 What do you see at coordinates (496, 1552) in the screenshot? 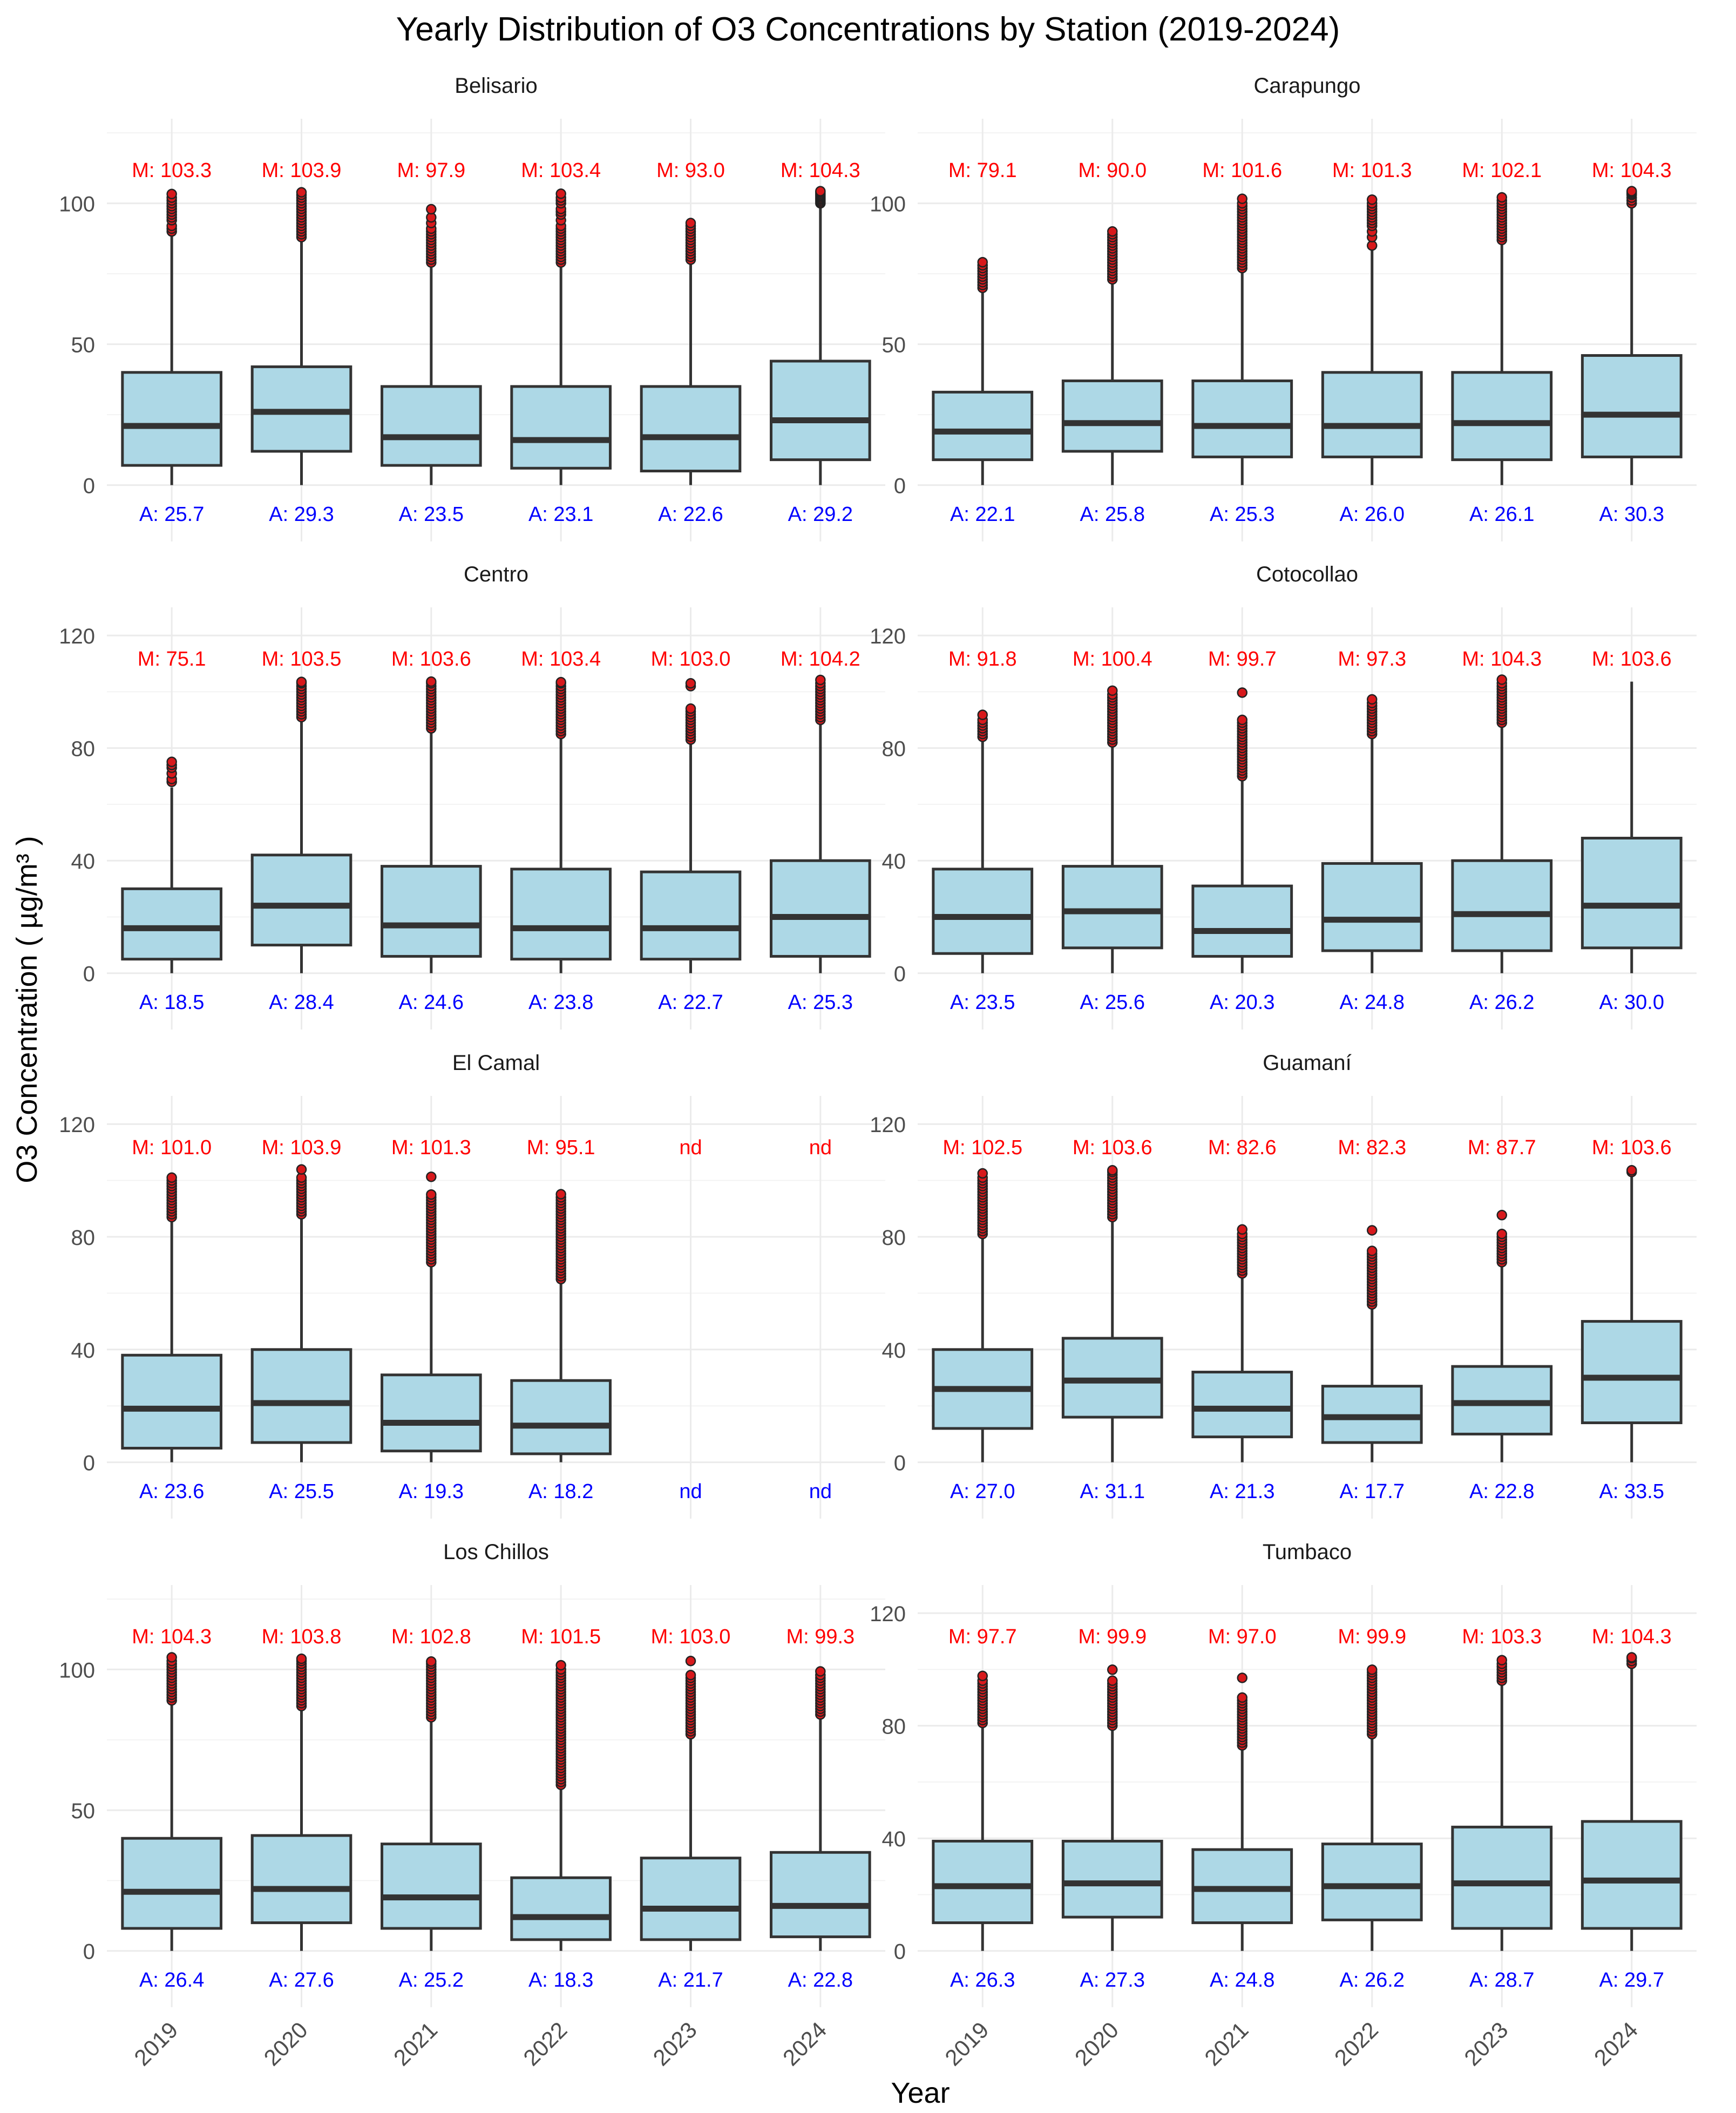
I see `panel-title: Los Chillos` at bounding box center [496, 1552].